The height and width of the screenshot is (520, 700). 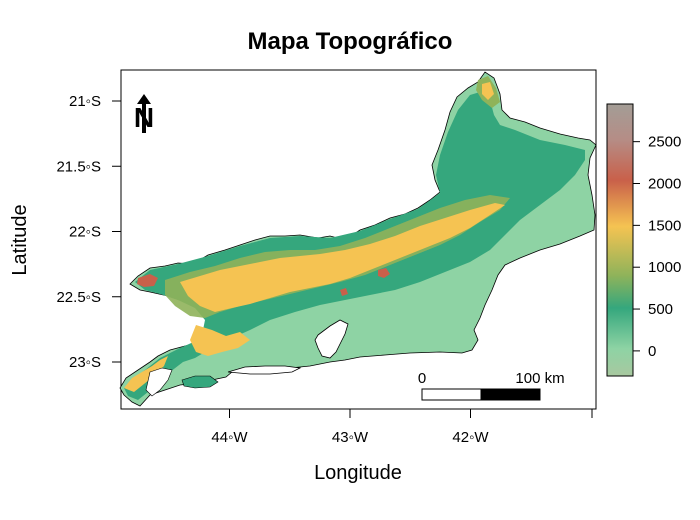 I want to click on legend-tick-label: 1500, so click(x=664, y=225).